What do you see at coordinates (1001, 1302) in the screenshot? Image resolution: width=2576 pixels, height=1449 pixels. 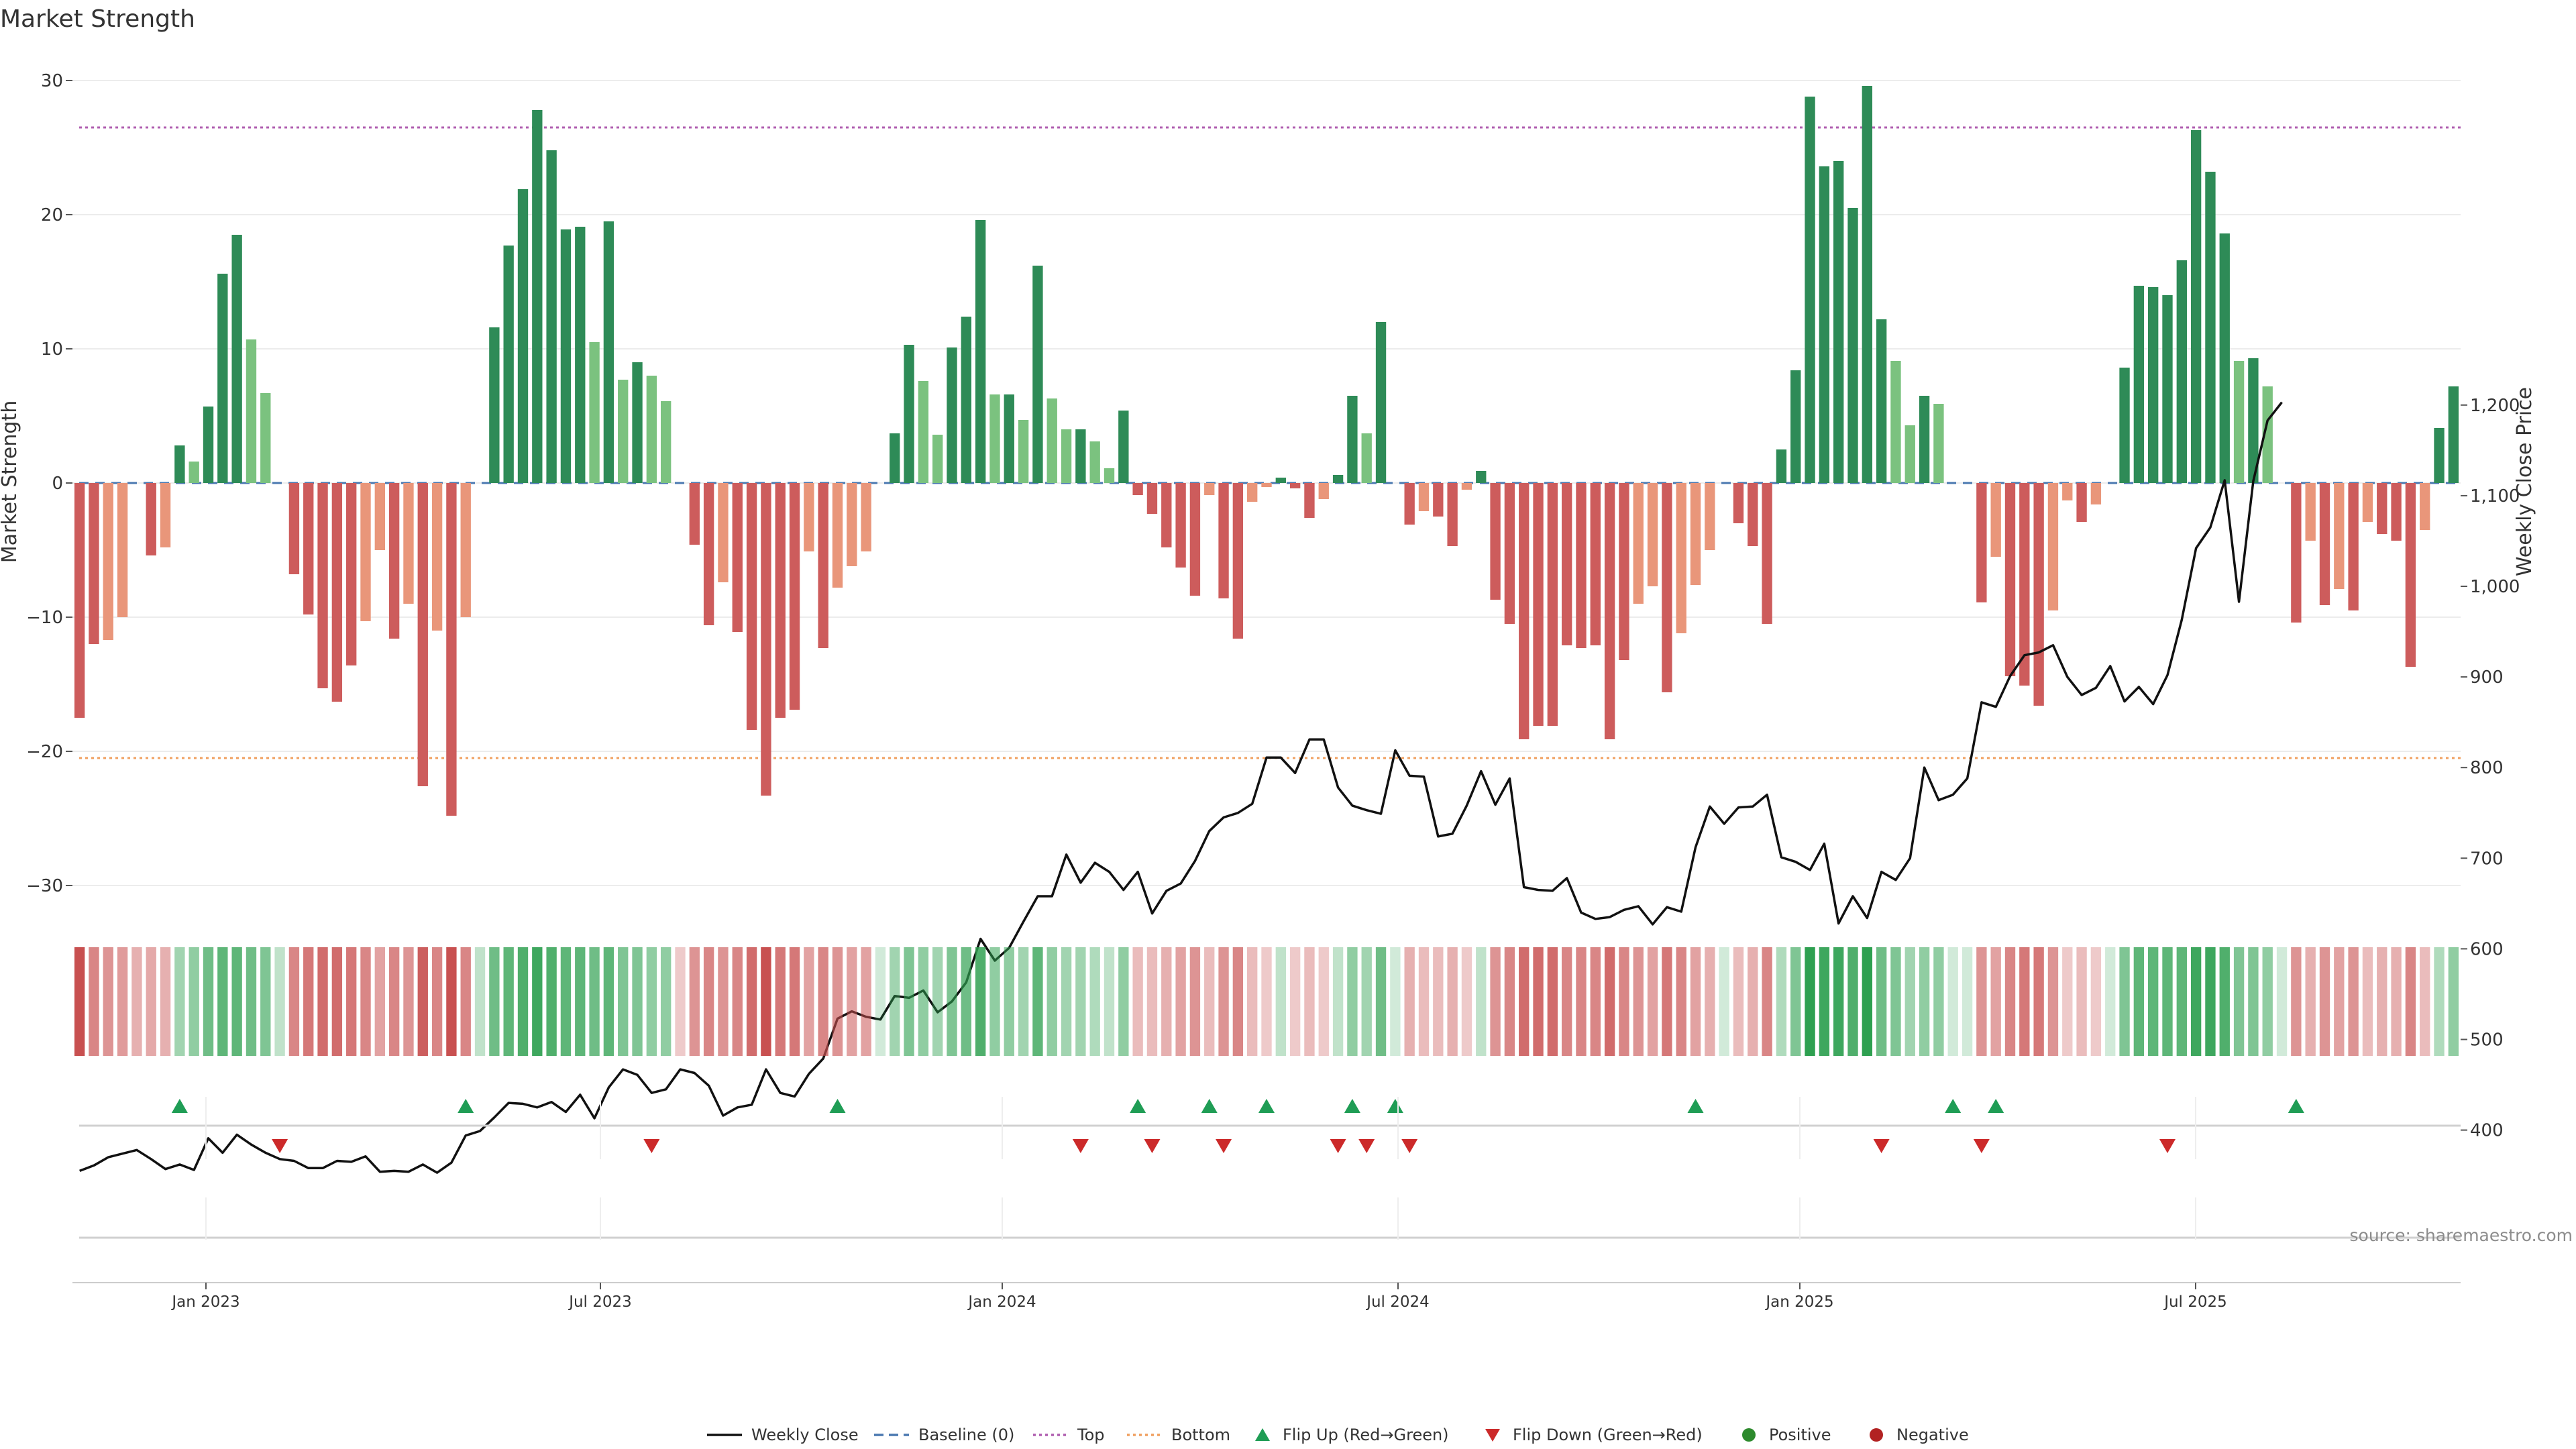 I see `x-tick-label: Jan 2024` at bounding box center [1001, 1302].